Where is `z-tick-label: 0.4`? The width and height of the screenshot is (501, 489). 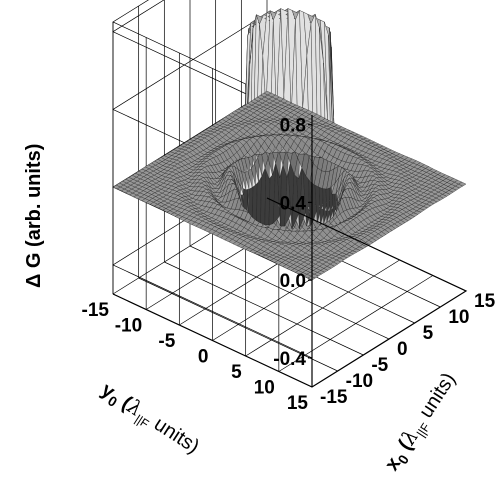 z-tick-label: 0.4 is located at coordinates (293, 203).